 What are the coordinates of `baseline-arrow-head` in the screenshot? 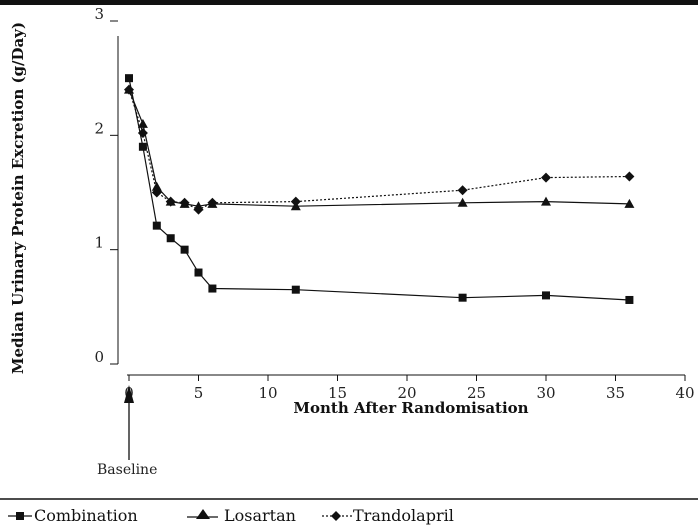 It's located at (129, 394).